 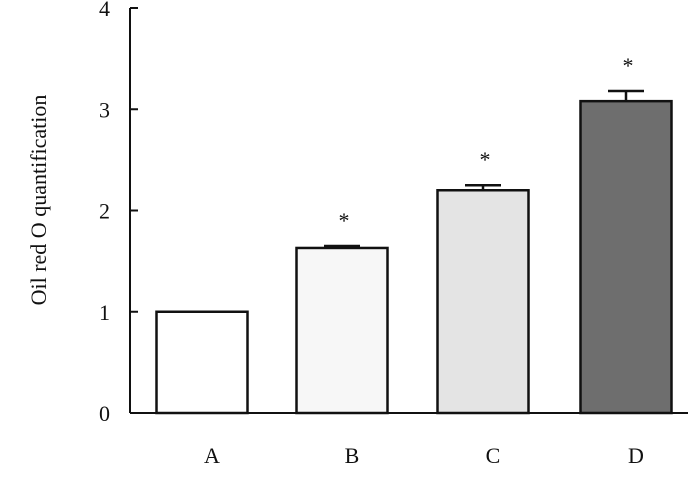 I want to click on significance-marker-B: *, so click(x=344, y=220).